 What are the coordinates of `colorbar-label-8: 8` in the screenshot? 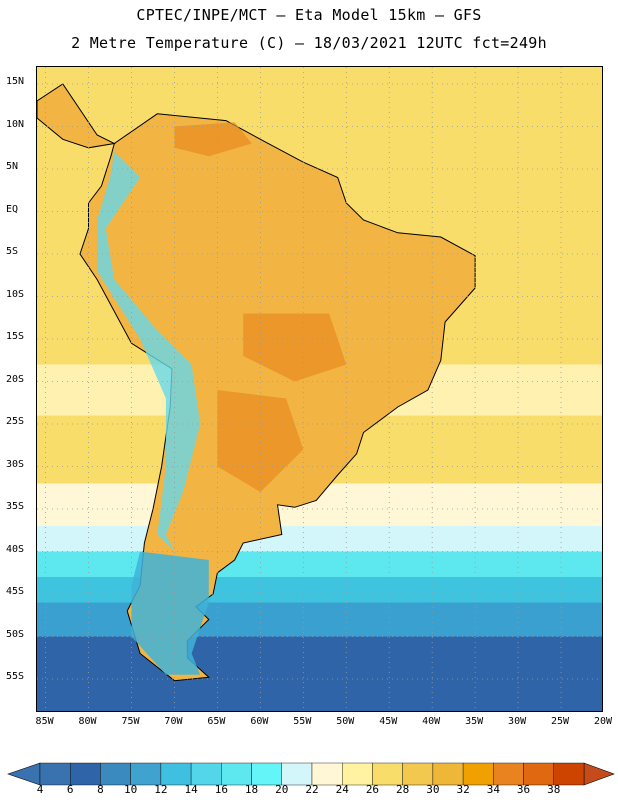 It's located at (100, 789).